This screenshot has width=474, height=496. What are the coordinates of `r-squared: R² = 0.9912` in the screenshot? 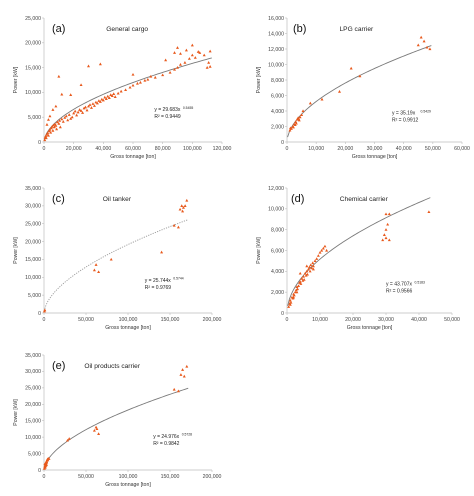 It's located at (405, 121).